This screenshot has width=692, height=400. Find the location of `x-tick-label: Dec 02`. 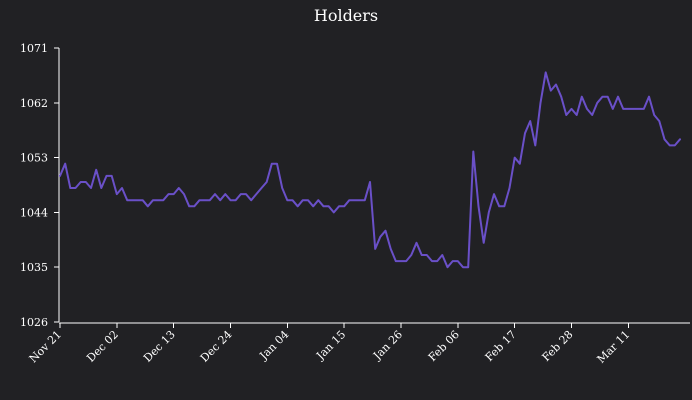

x-tick-label: Dec 02 is located at coordinates (102, 346).